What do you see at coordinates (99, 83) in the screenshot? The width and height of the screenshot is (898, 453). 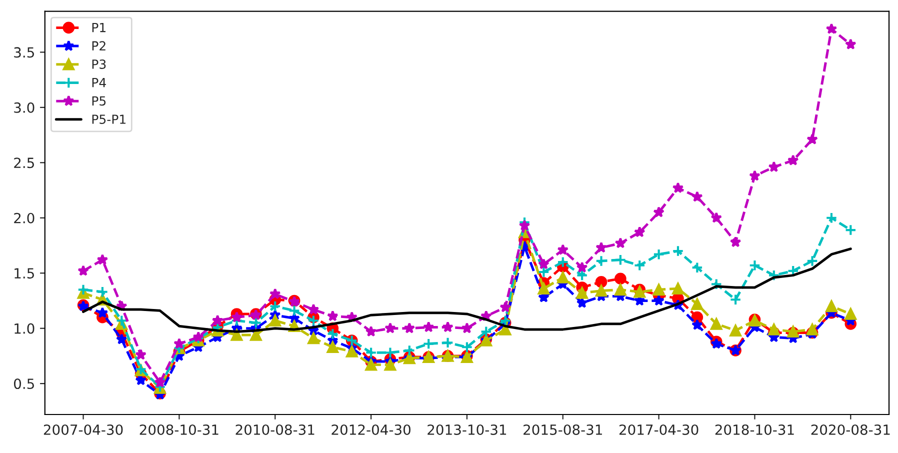 I see `legend-label: P4` at bounding box center [99, 83].